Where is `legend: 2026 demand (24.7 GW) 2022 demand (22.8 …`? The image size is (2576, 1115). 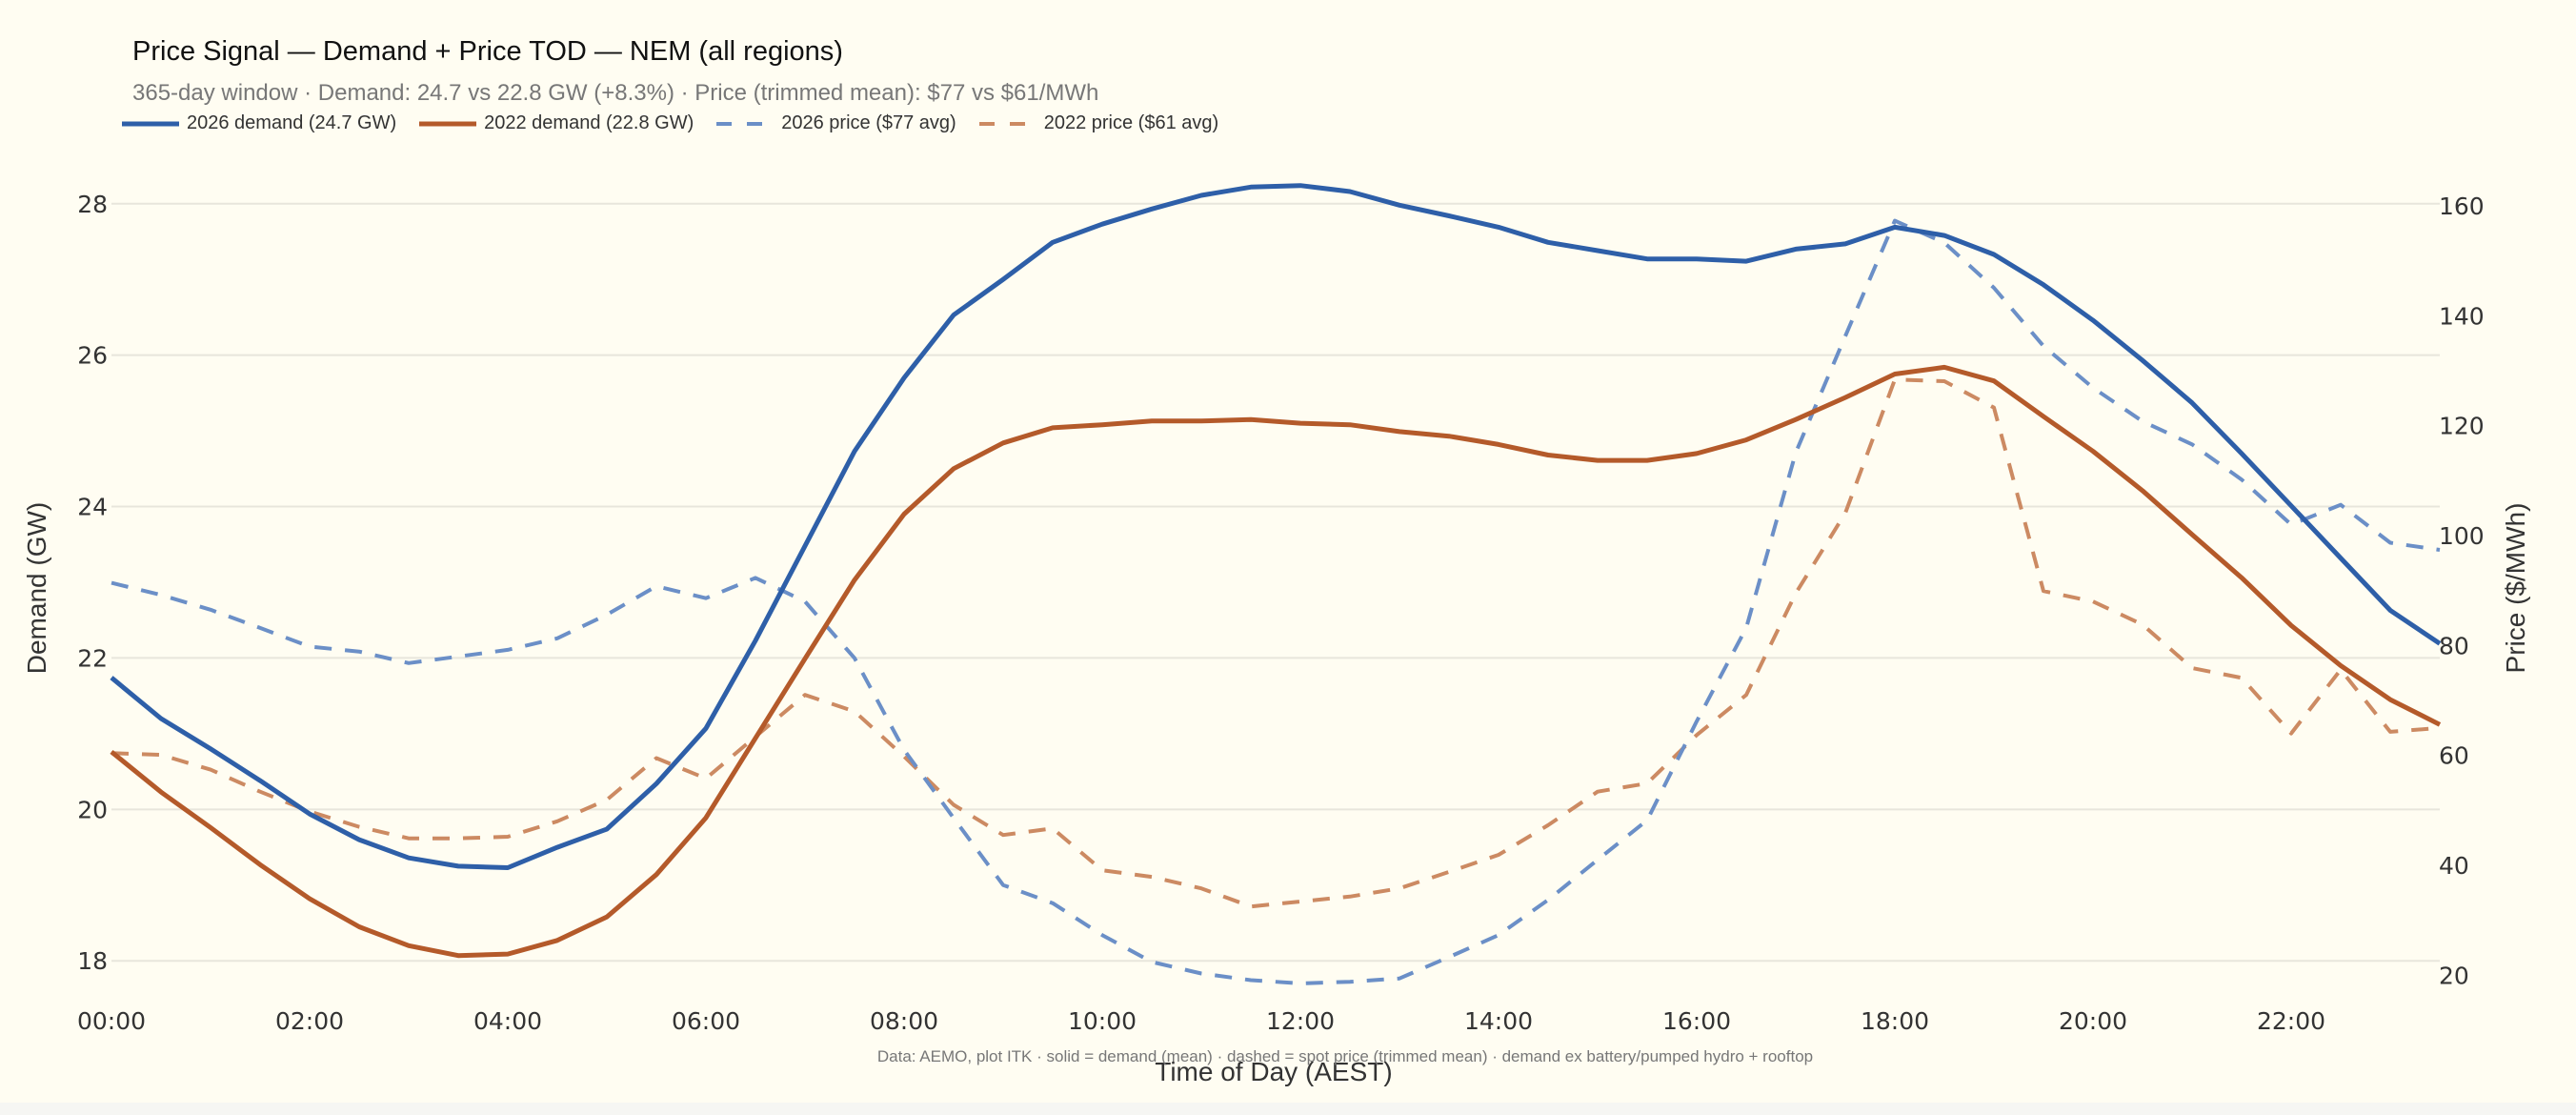 legend: 2026 demand (24.7 GW) 2022 demand (22.8 … is located at coordinates (682, 123).